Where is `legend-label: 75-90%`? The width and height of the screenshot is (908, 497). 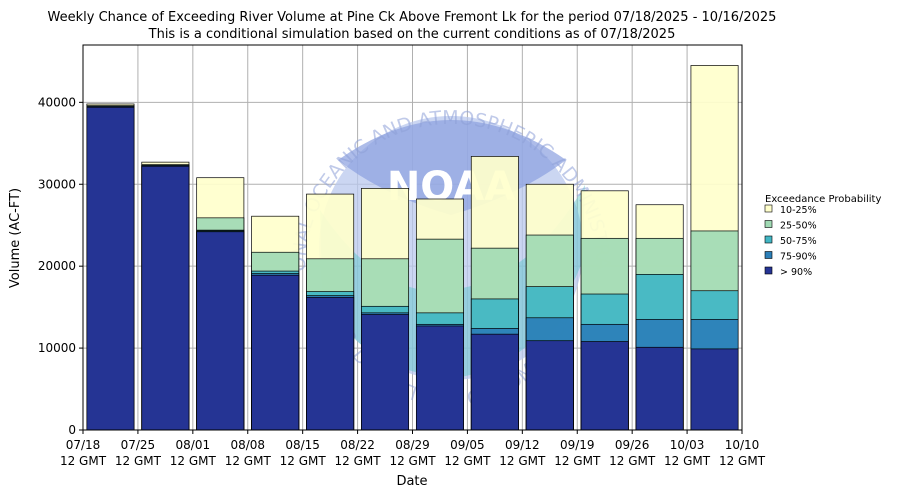 legend-label: 75-90% is located at coordinates (798, 257).